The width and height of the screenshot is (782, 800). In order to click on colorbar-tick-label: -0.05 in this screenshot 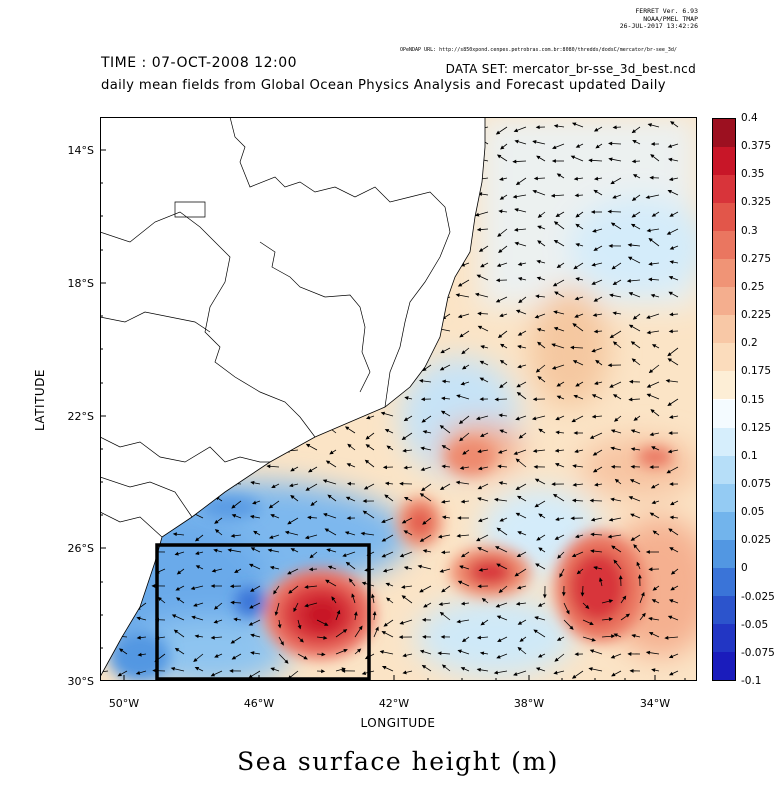, I will do `click(755, 624)`.